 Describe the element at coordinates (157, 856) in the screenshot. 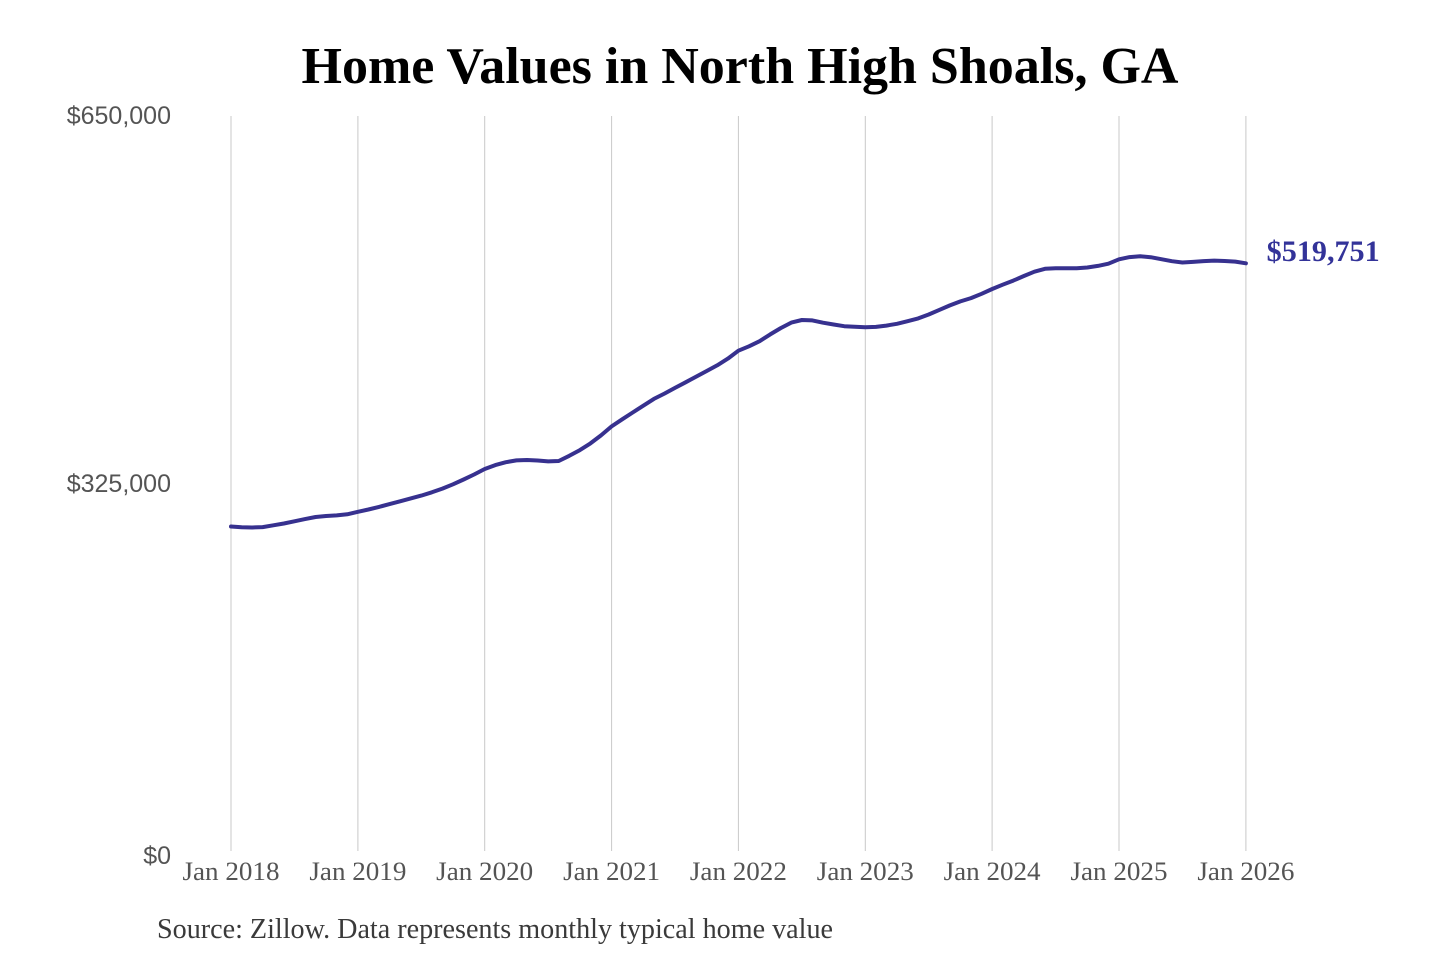

I see `svg-text: $0` at that location.